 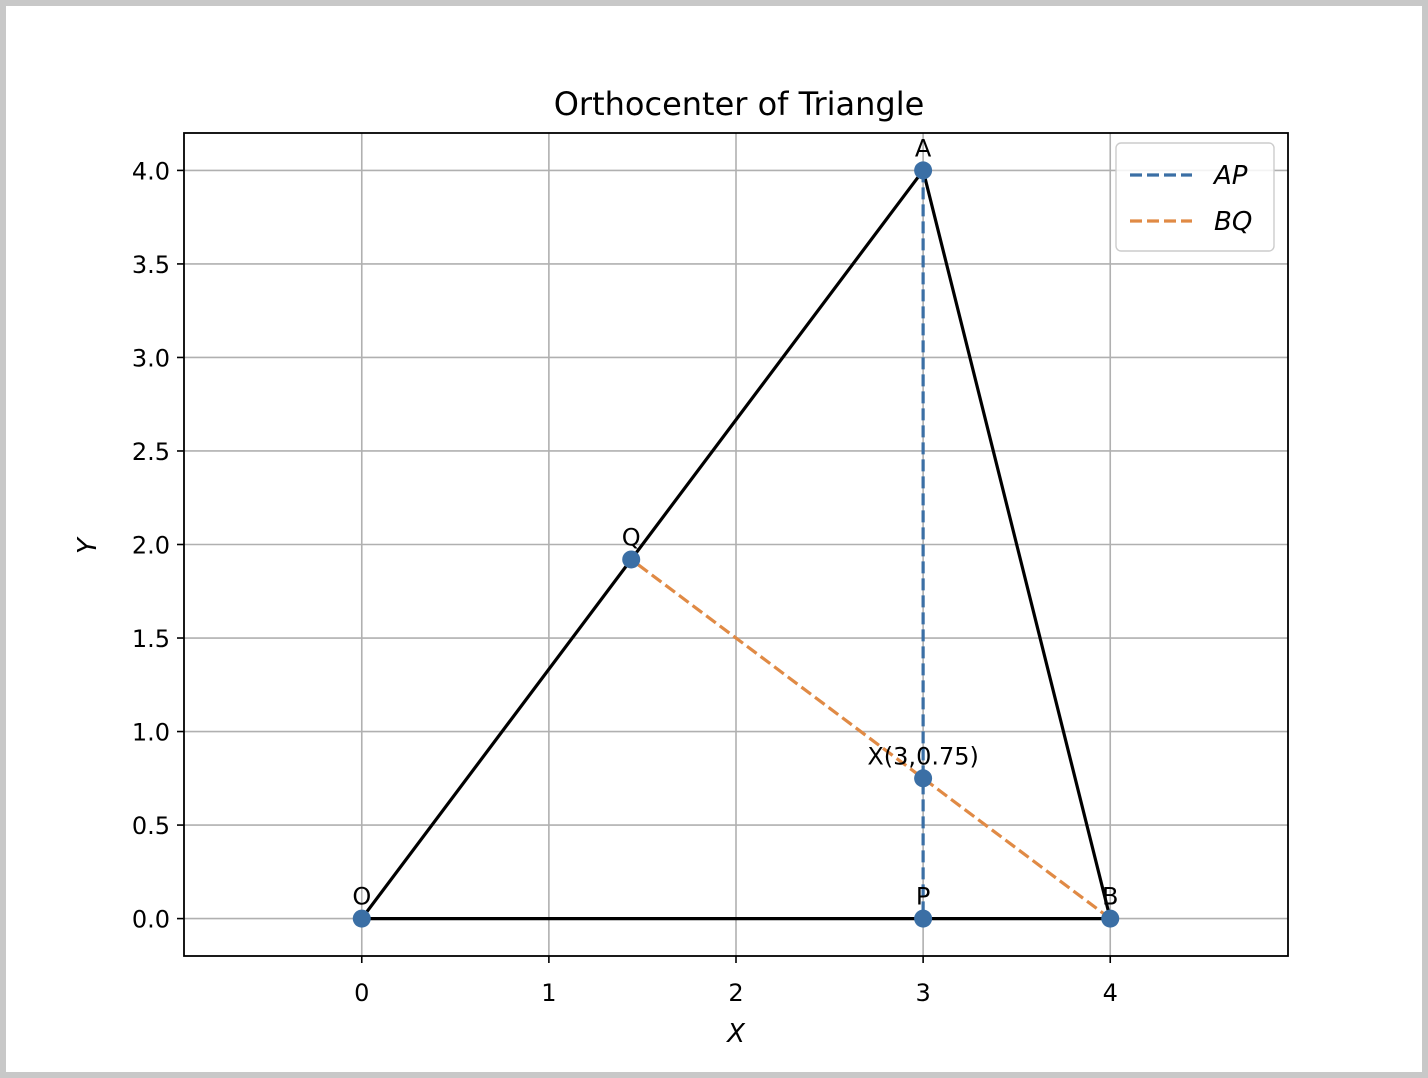 I want to click on x-axis-label: X, so click(x=735, y=1034).